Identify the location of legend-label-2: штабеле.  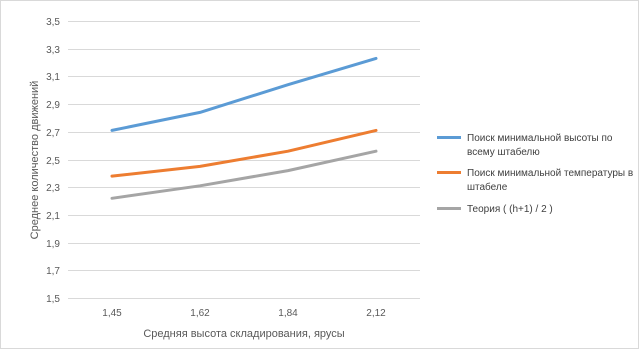
(487, 187).